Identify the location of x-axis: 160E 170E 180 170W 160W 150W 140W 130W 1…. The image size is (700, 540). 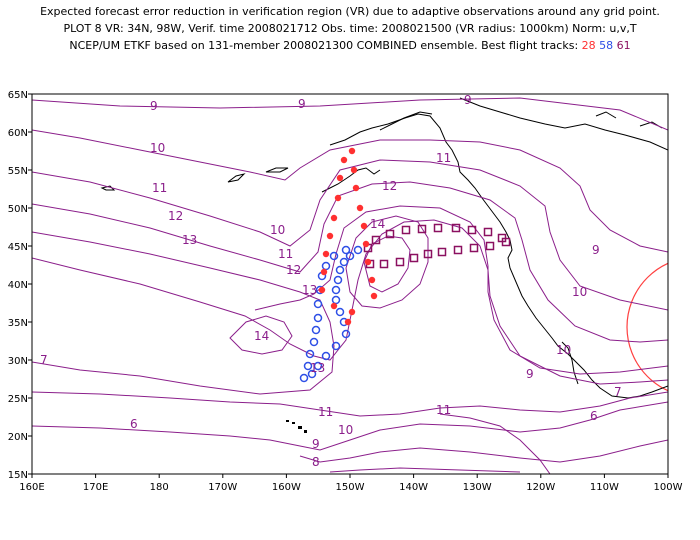
(350, 487).